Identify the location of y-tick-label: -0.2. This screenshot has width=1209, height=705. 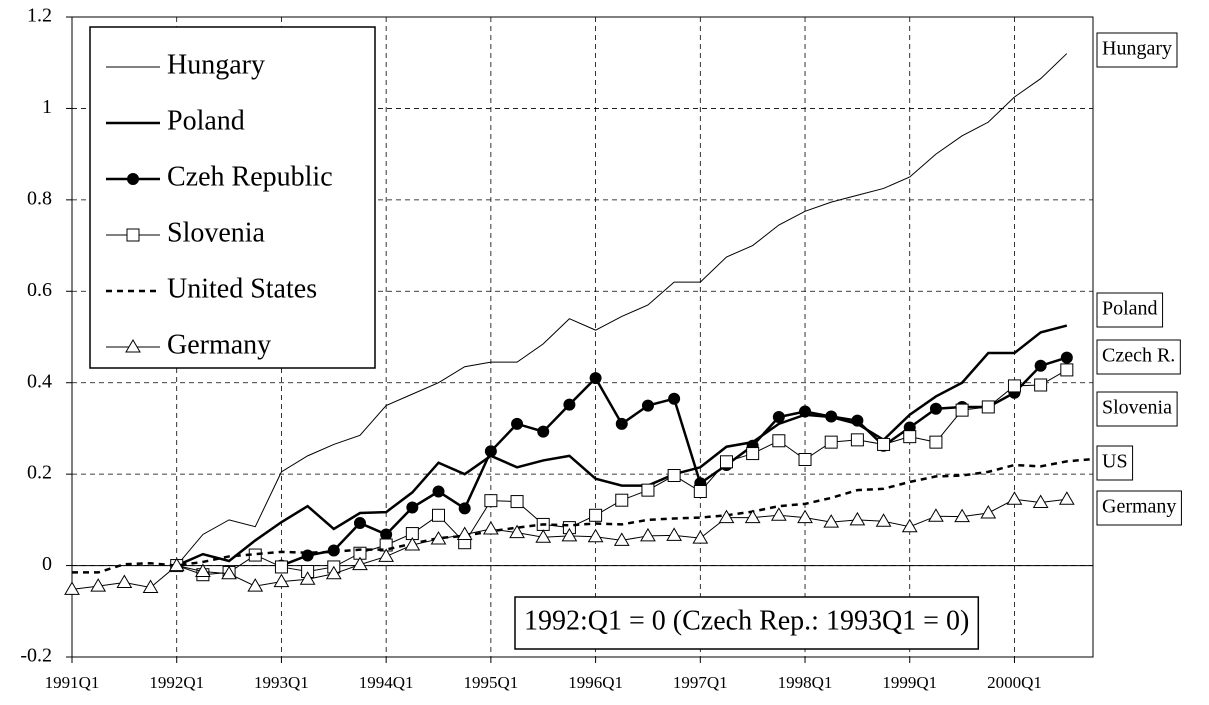
(36, 656).